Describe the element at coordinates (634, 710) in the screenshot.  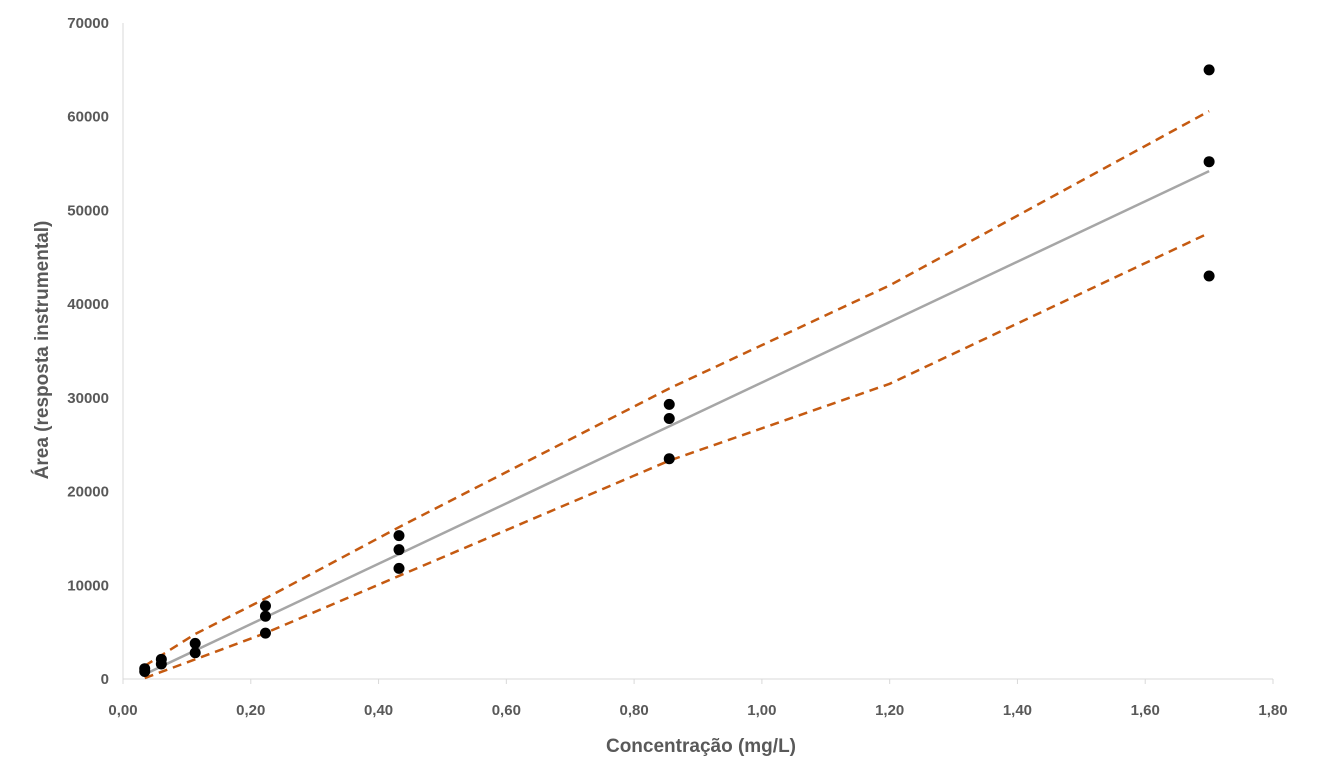
I see `x-tick-label: 0,80` at that location.